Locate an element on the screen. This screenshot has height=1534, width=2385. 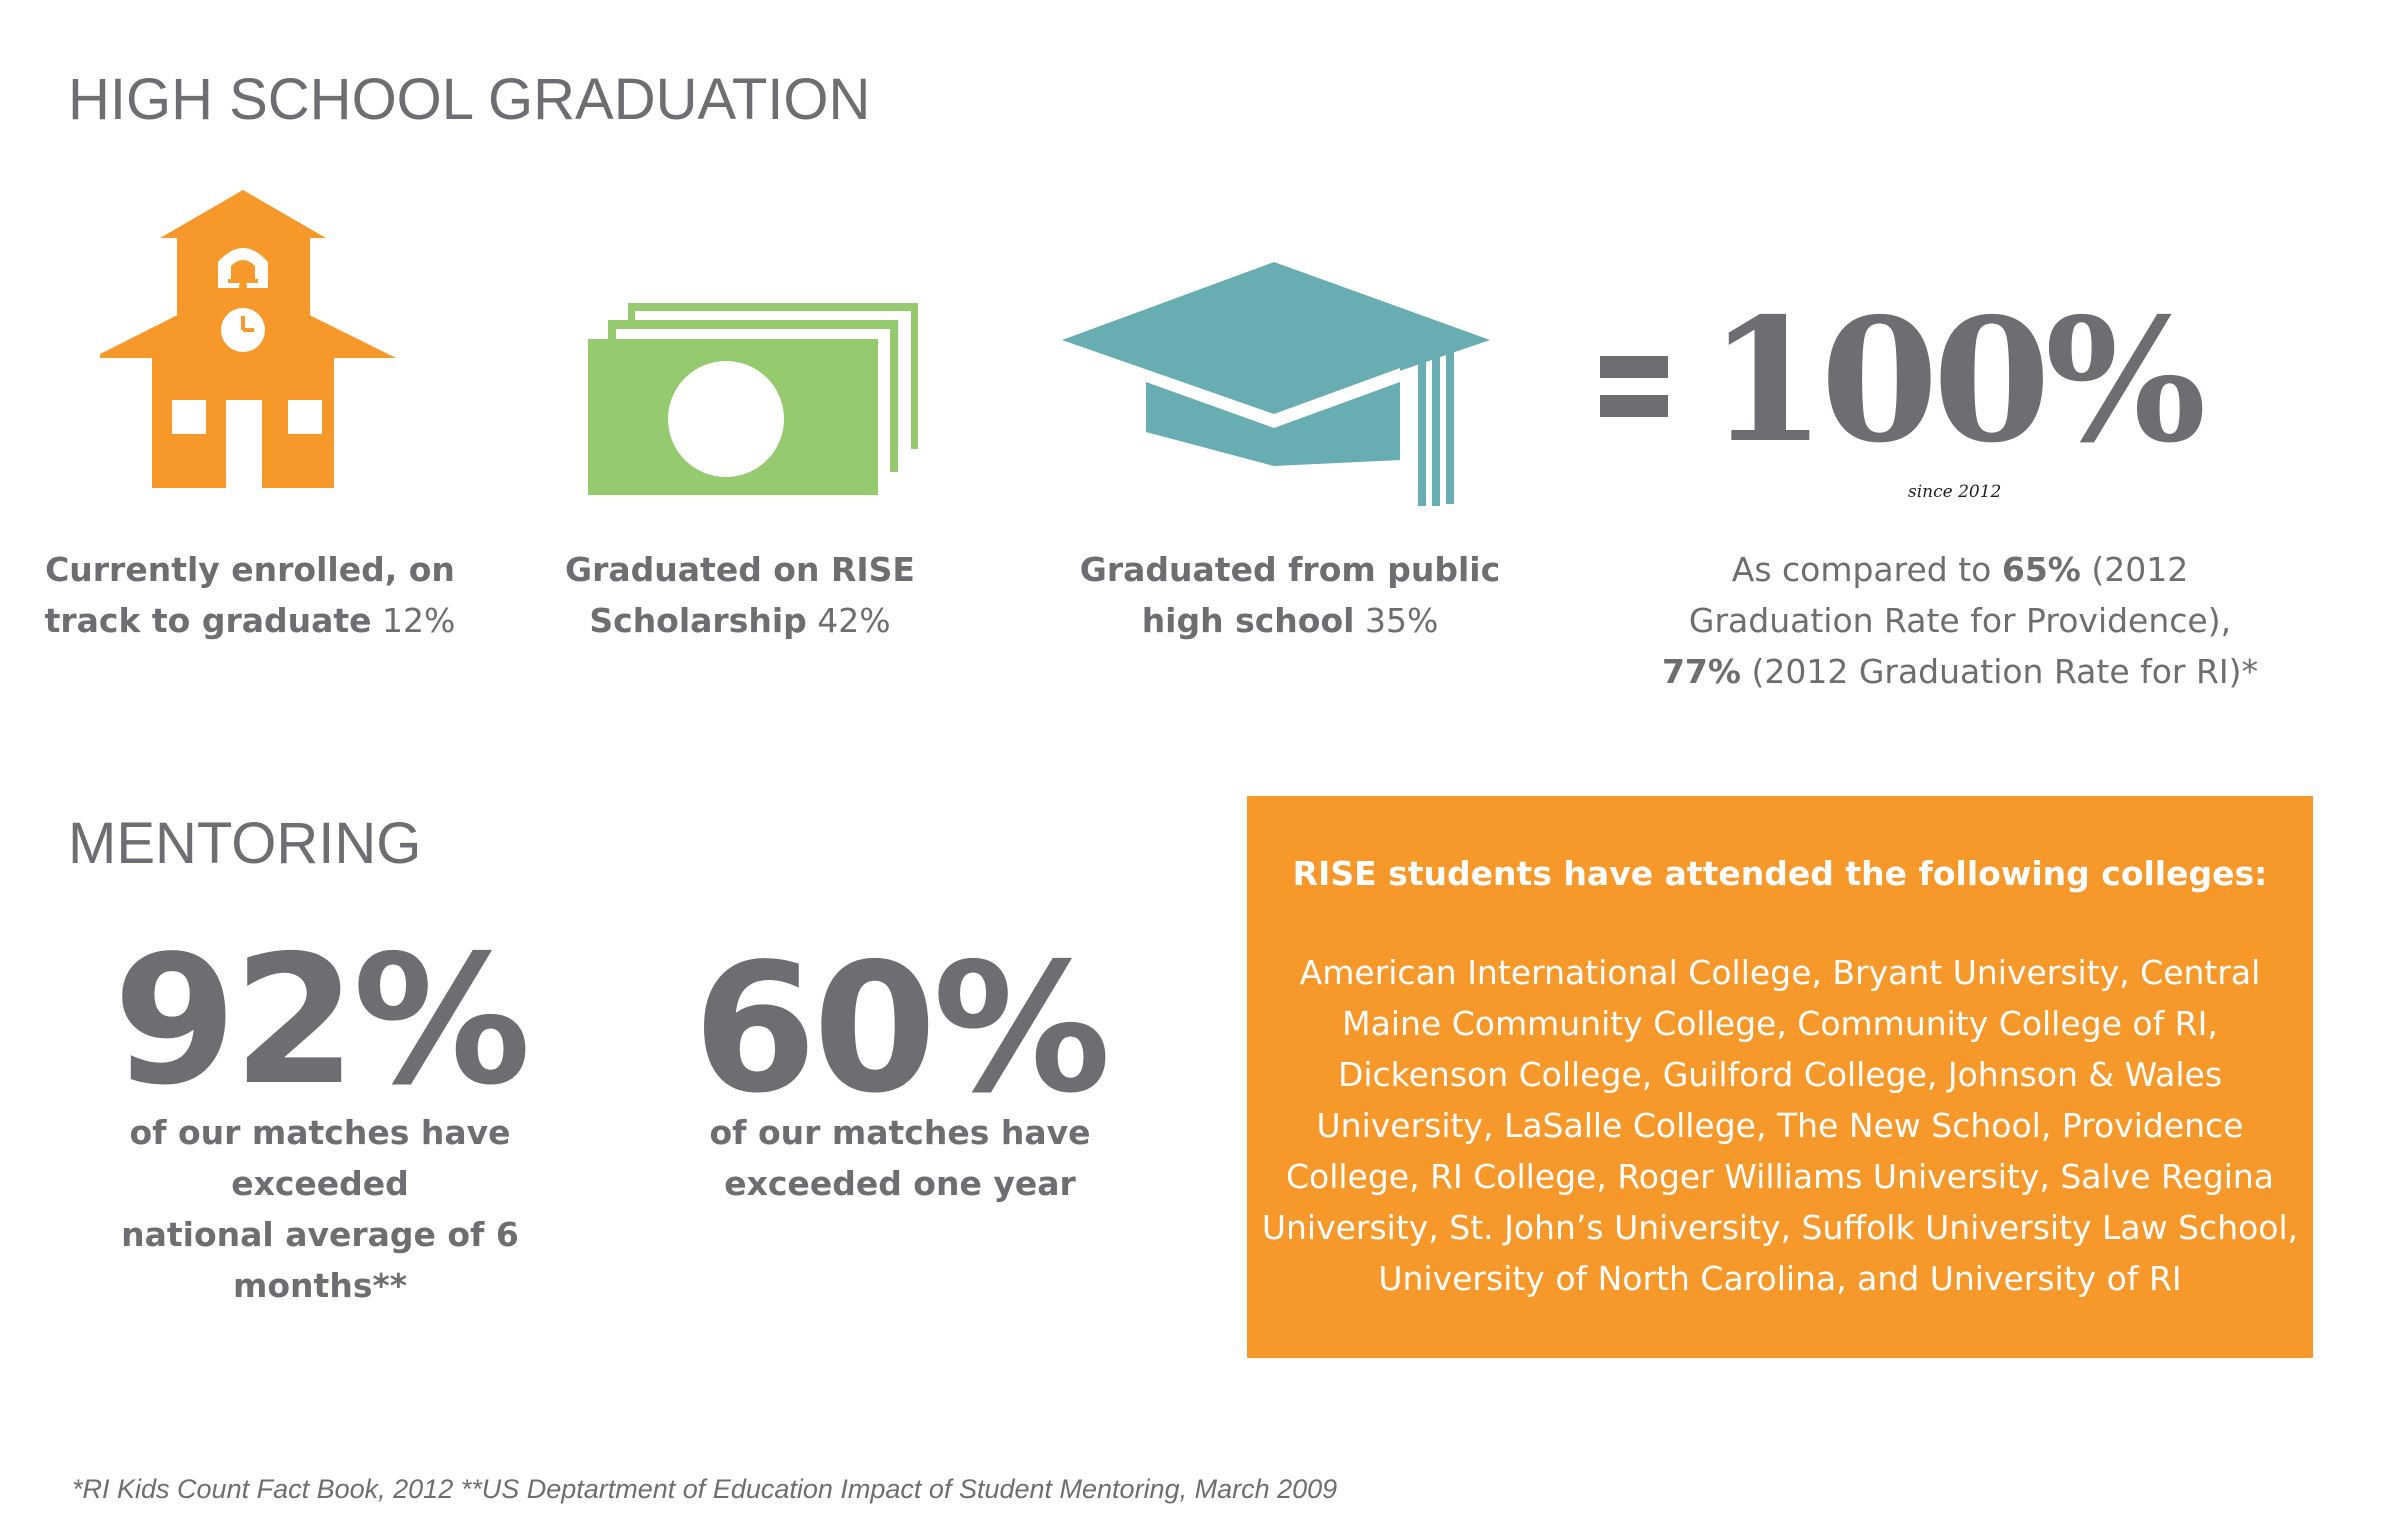
stat-92-line1: of our matches have exceeded is located at coordinates (320, 1158).